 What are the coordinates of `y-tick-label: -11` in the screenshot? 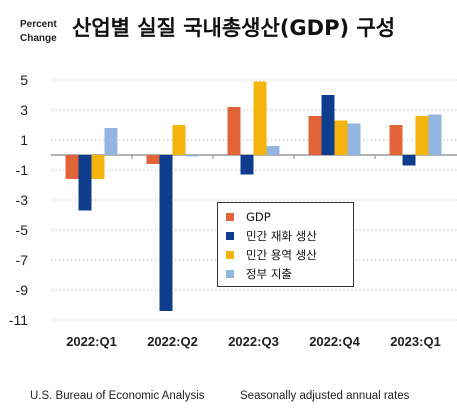 It's located at (18, 320).